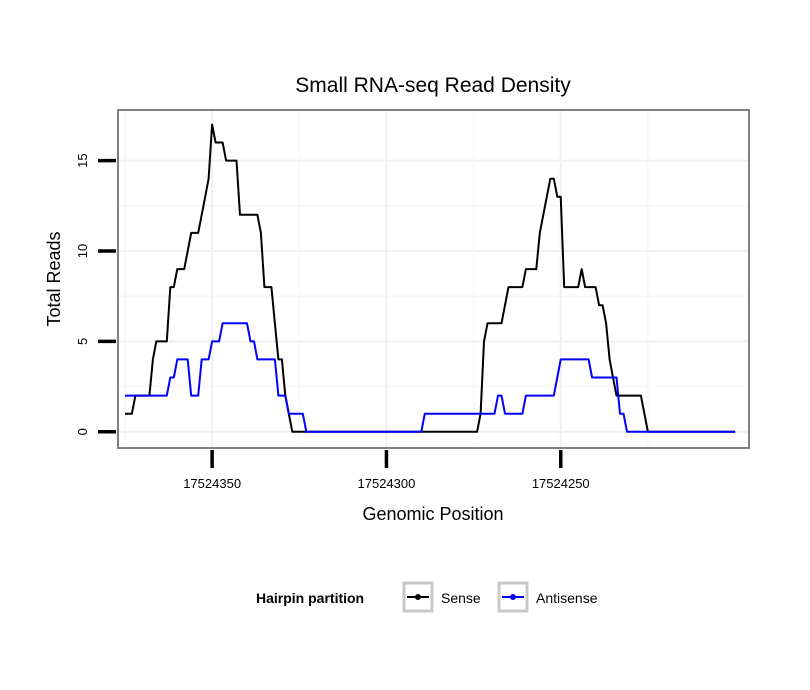  What do you see at coordinates (513, 597) in the screenshot?
I see `legend-dot-antisense` at bounding box center [513, 597].